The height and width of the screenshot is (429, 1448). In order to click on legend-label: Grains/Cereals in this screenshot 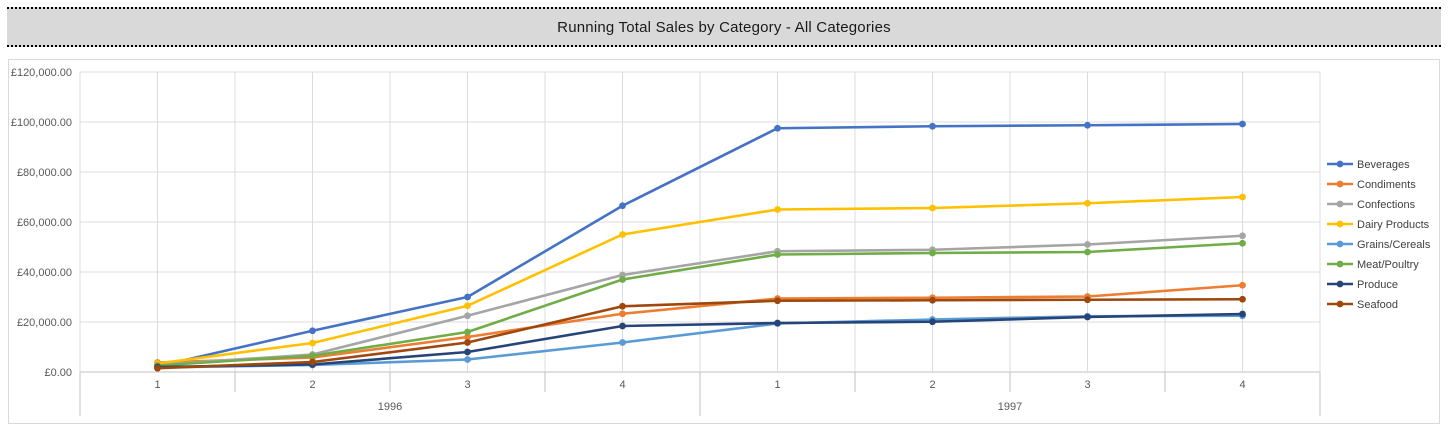, I will do `click(1394, 245)`.